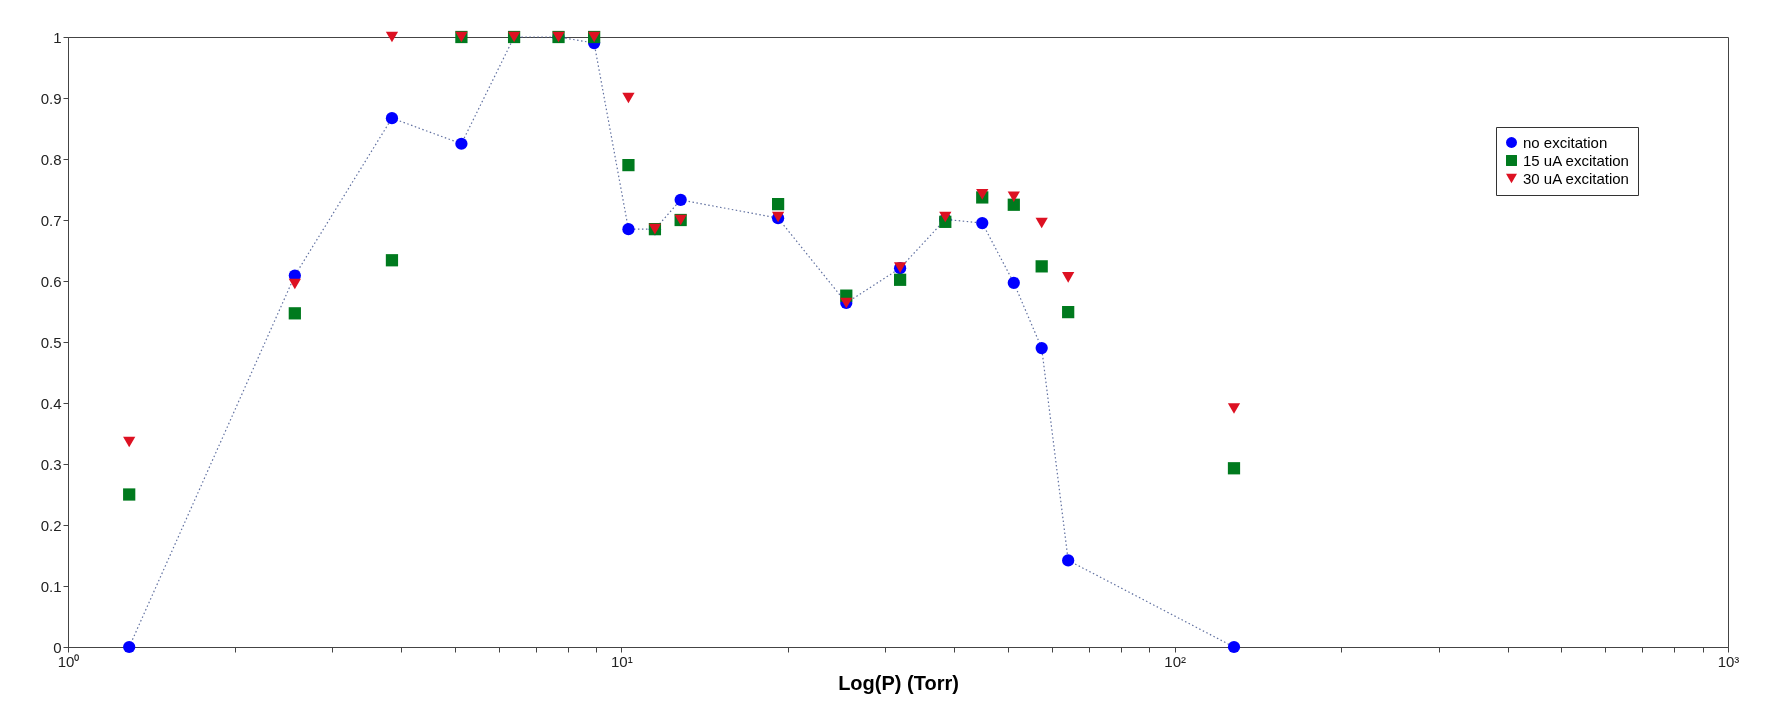 The width and height of the screenshot is (1780, 710). What do you see at coordinates (1175, 661) in the screenshot?
I see `x-tick-label: 10²` at bounding box center [1175, 661].